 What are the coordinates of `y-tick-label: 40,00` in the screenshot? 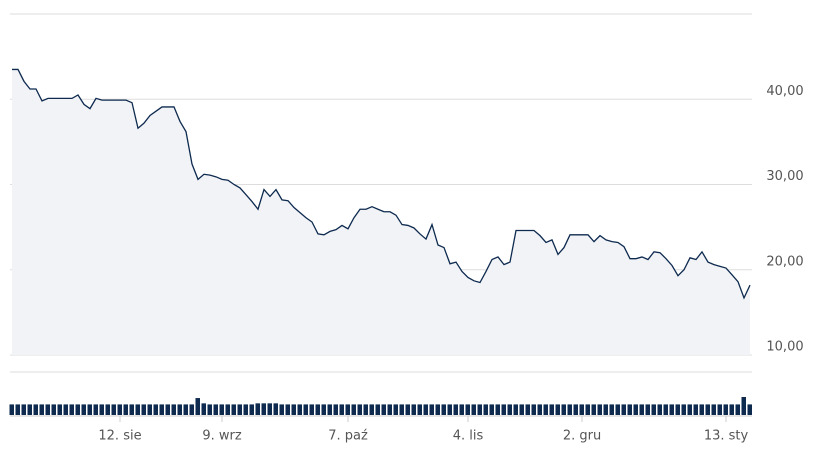 It's located at (784, 91).